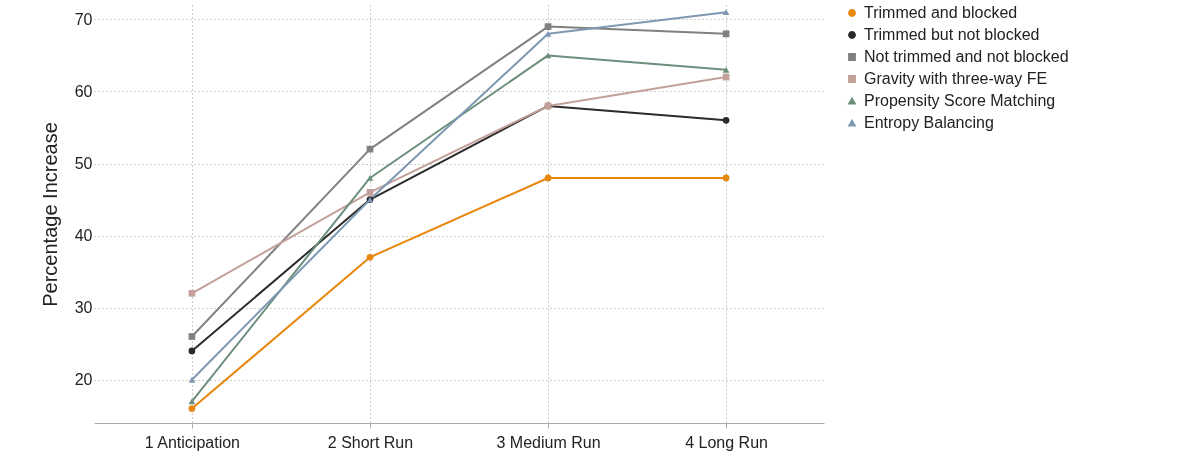 This screenshot has width=1177, height=474. I want to click on y-tick-label: 70, so click(83, 19).